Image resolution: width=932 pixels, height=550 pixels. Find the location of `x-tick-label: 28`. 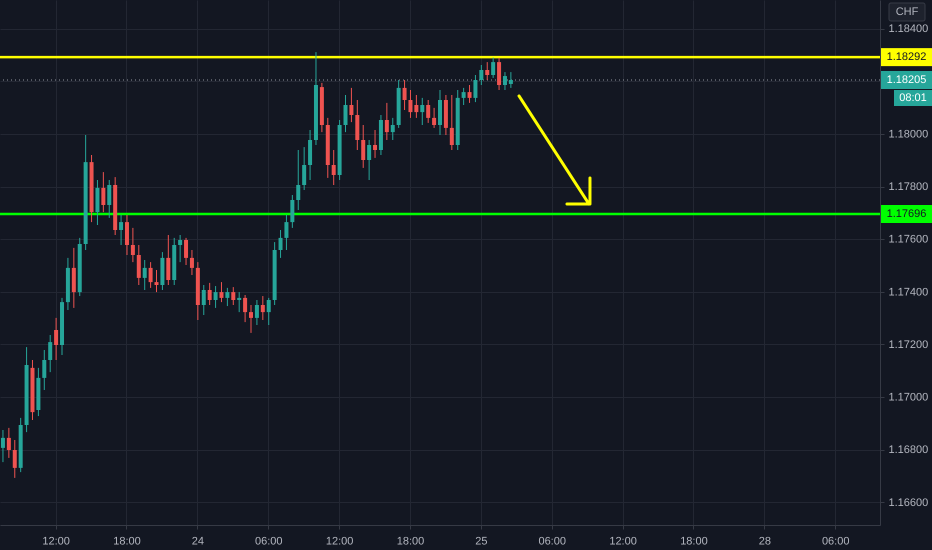

x-tick-label: 28 is located at coordinates (764, 542).